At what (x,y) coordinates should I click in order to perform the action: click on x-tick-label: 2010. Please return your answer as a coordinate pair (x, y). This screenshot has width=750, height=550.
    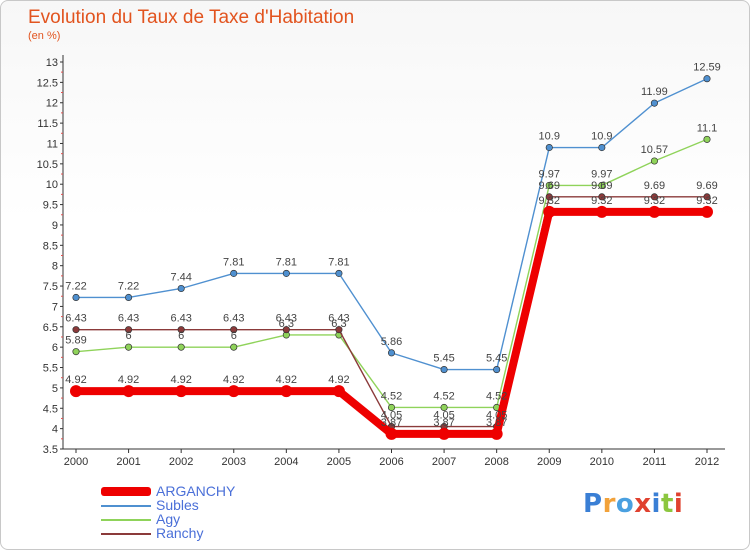
    Looking at the image, I should click on (602, 462).